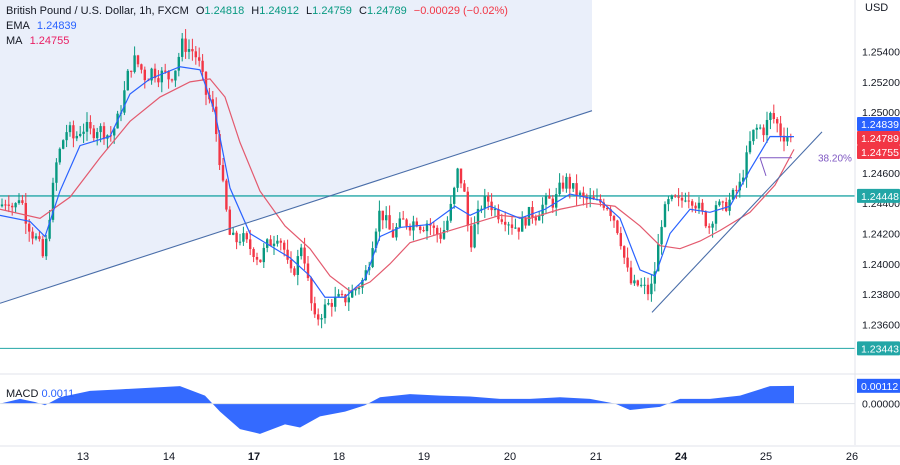 The height and width of the screenshot is (465, 900). What do you see at coordinates (397, 409) in the screenshot?
I see `macd-histogram` at bounding box center [397, 409].